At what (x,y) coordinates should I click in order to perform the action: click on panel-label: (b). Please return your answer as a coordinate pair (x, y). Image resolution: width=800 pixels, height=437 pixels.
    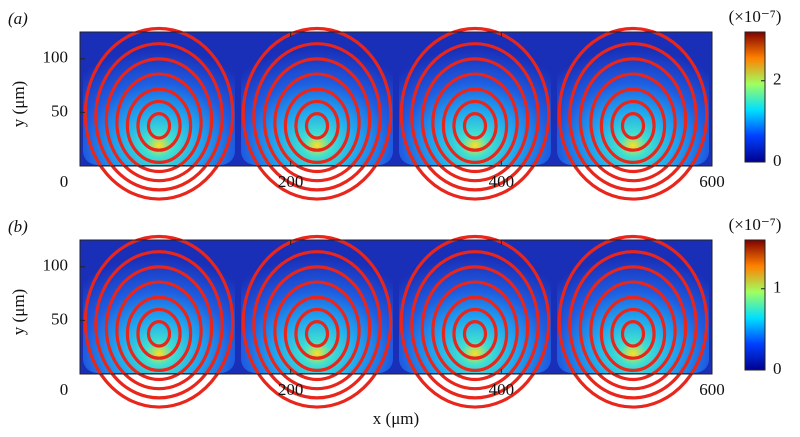
    Looking at the image, I should click on (18, 226).